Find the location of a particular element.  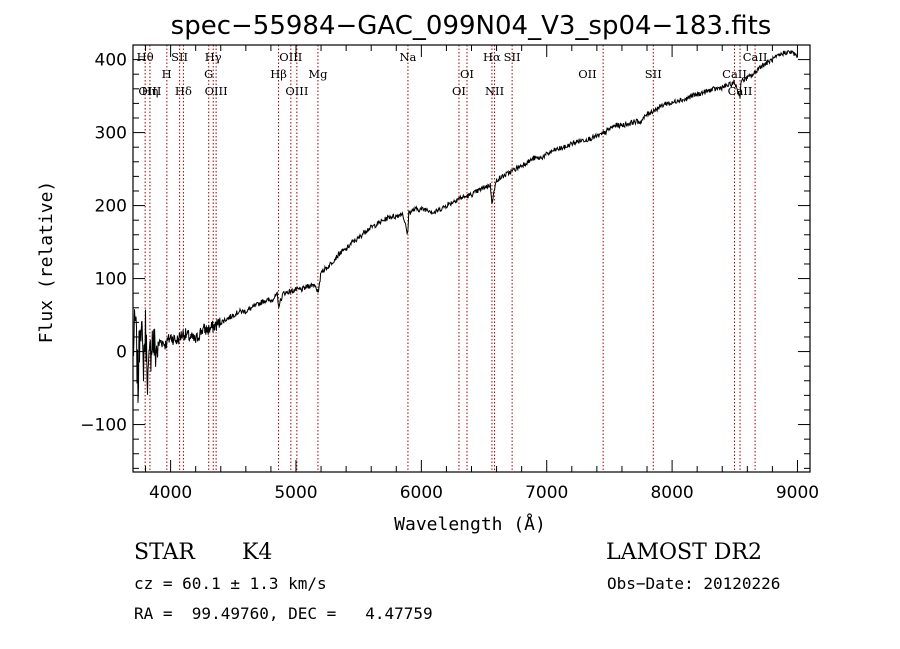

line-marker-label-2: Hη is located at coordinates (149, 91).